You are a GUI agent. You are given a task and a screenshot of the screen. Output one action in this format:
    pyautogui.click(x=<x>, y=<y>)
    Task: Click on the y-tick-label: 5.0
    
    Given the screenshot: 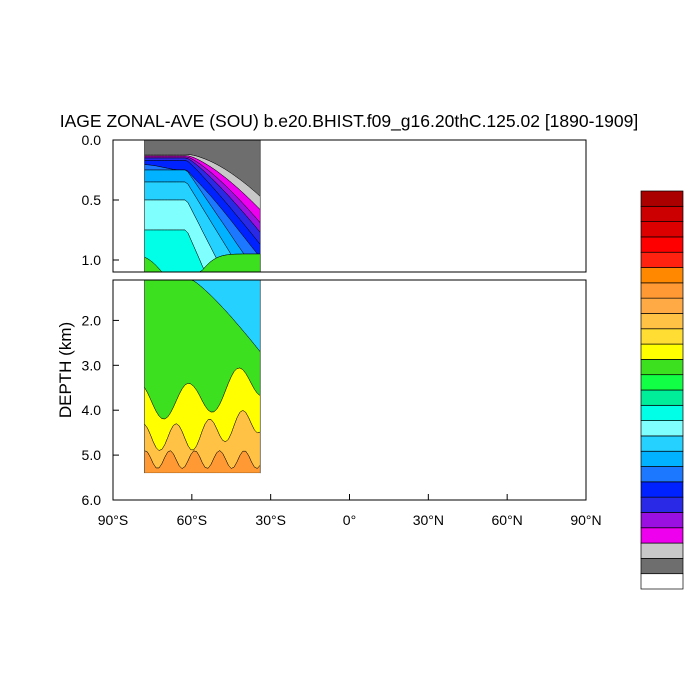 What is the action you would take?
    pyautogui.click(x=92, y=455)
    